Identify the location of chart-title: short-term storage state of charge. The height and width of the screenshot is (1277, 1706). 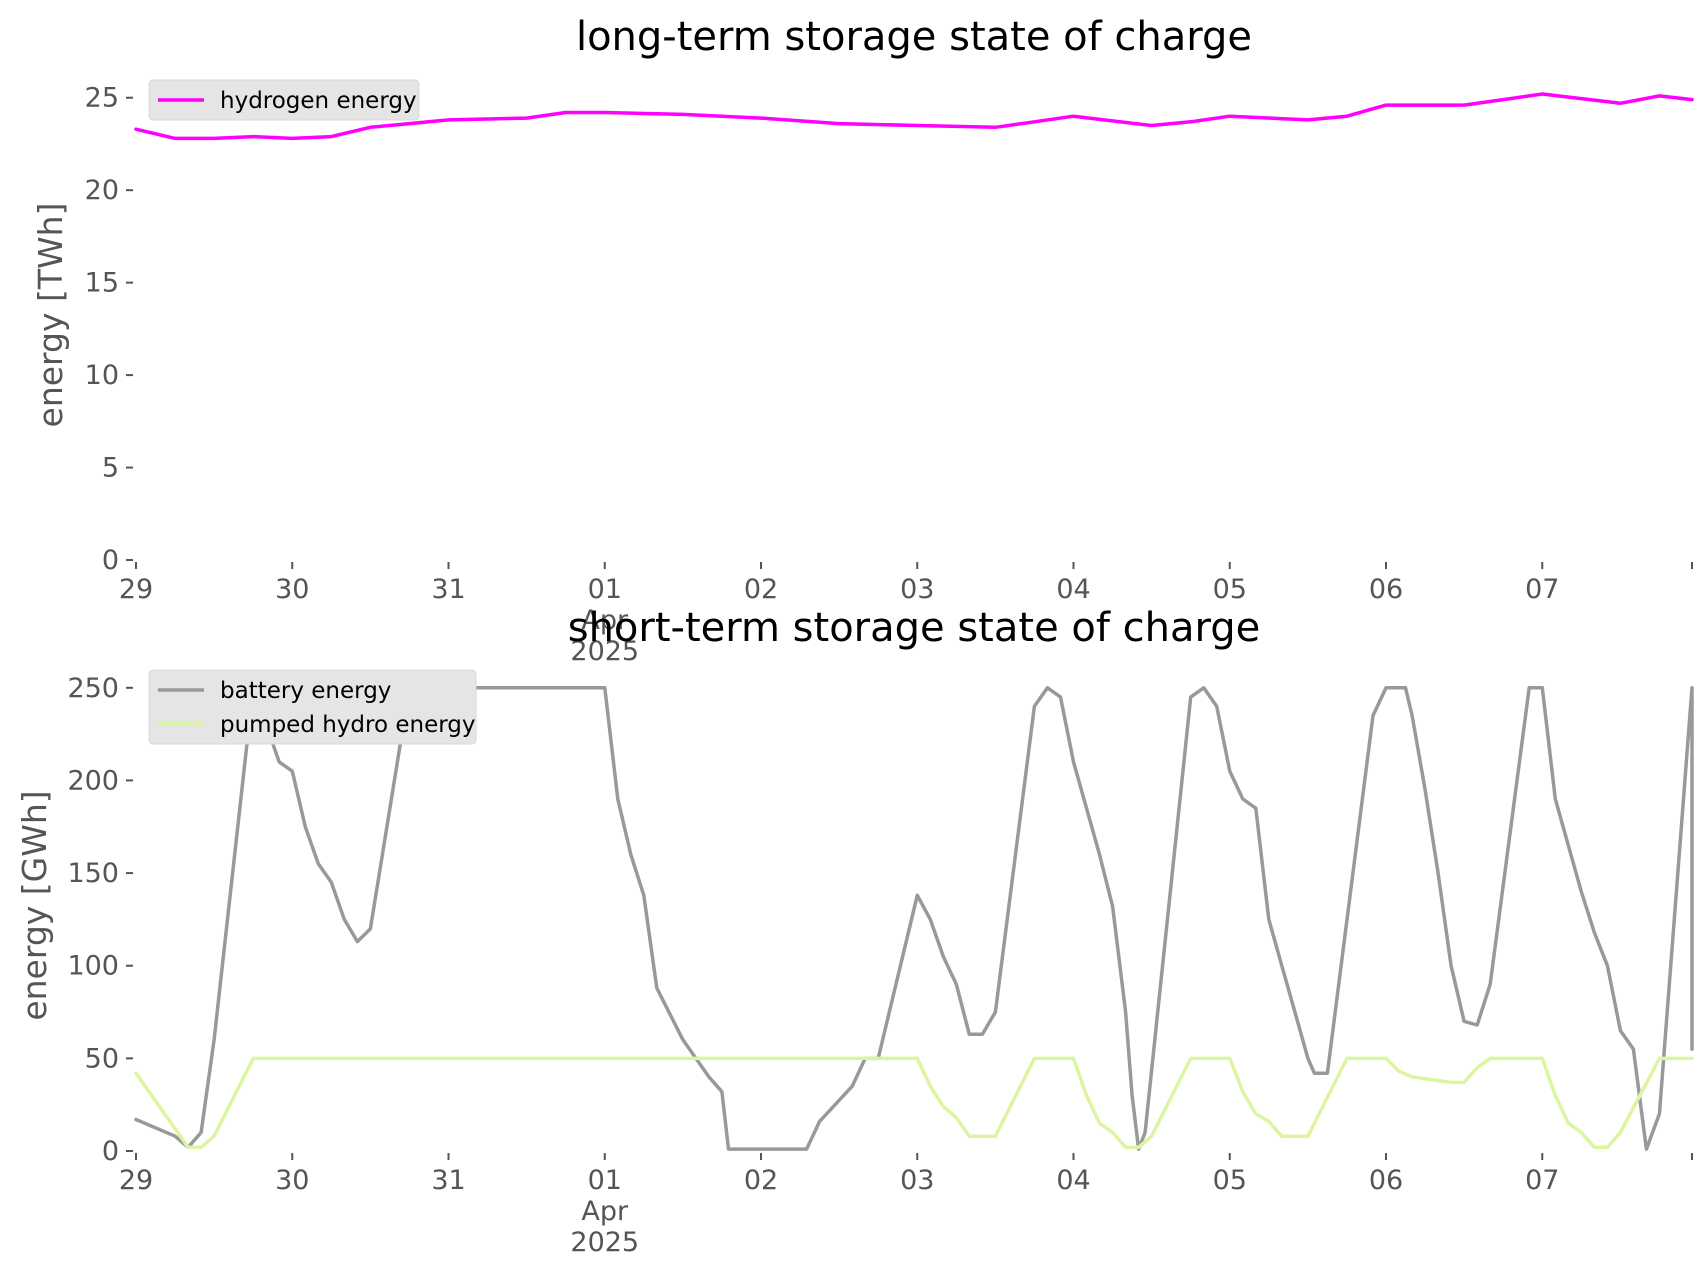
(914, 628).